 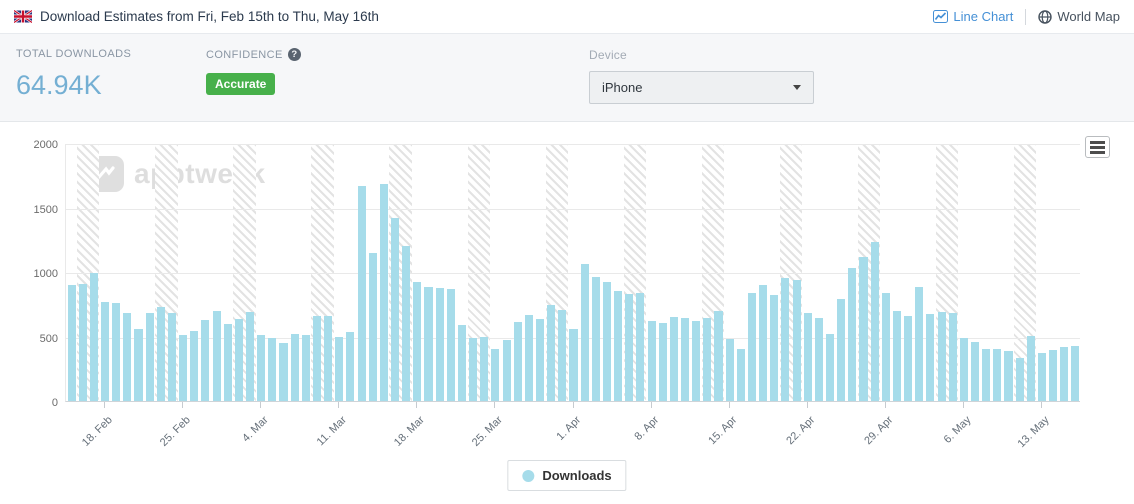 What do you see at coordinates (74, 54) in the screenshot?
I see `total-downloads-label: TOTAL DOWNLOADS` at bounding box center [74, 54].